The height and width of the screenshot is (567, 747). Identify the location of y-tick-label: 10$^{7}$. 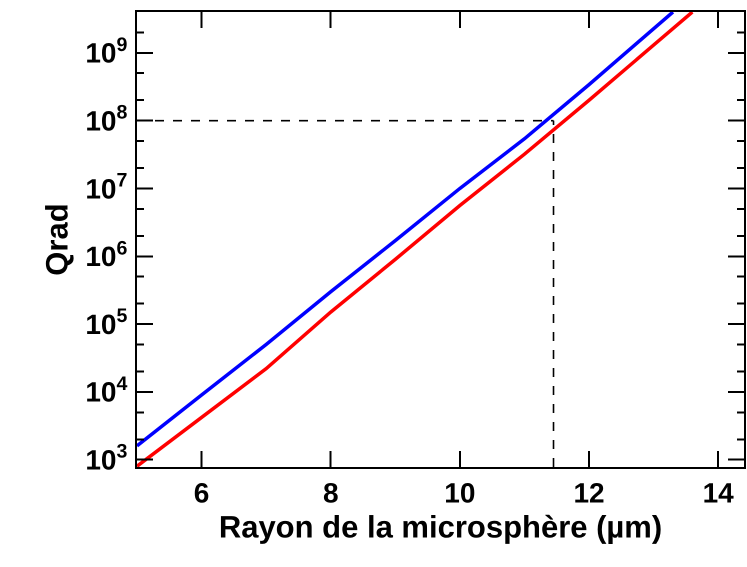
(106, 186).